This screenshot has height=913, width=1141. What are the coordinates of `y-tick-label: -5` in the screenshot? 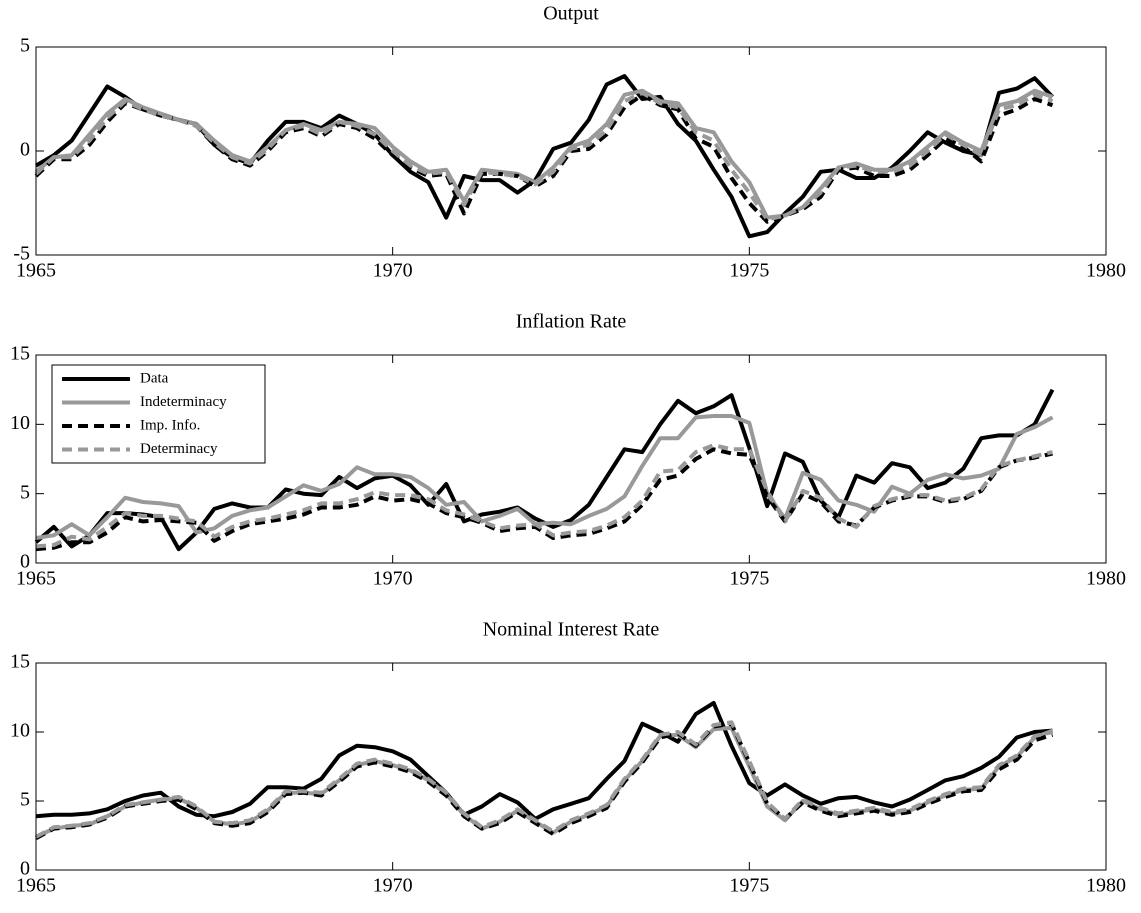 It's located at (21, 254).